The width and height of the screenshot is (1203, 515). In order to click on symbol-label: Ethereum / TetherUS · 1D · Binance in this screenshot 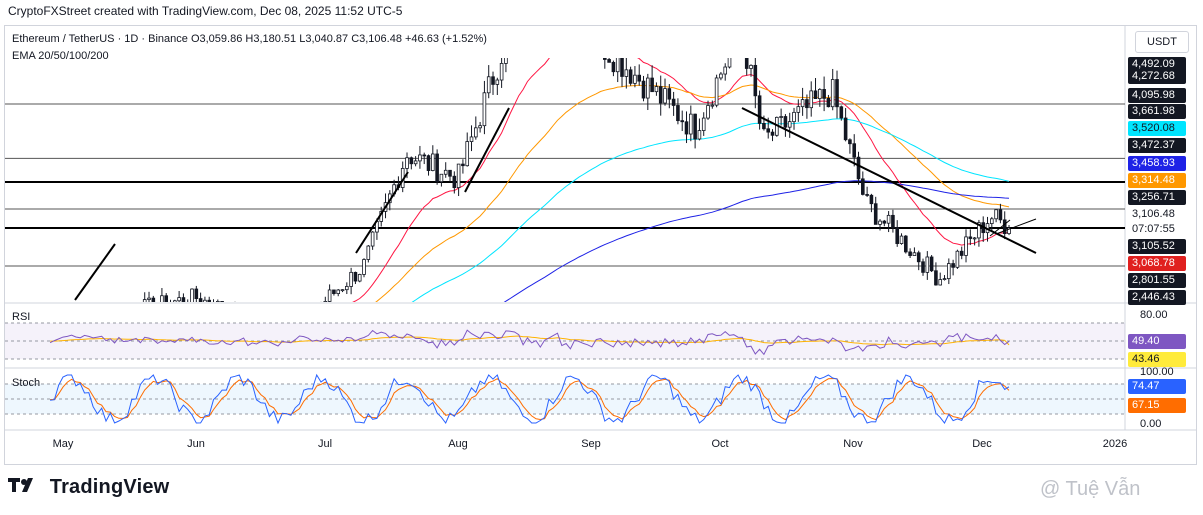, I will do `click(100, 39)`.